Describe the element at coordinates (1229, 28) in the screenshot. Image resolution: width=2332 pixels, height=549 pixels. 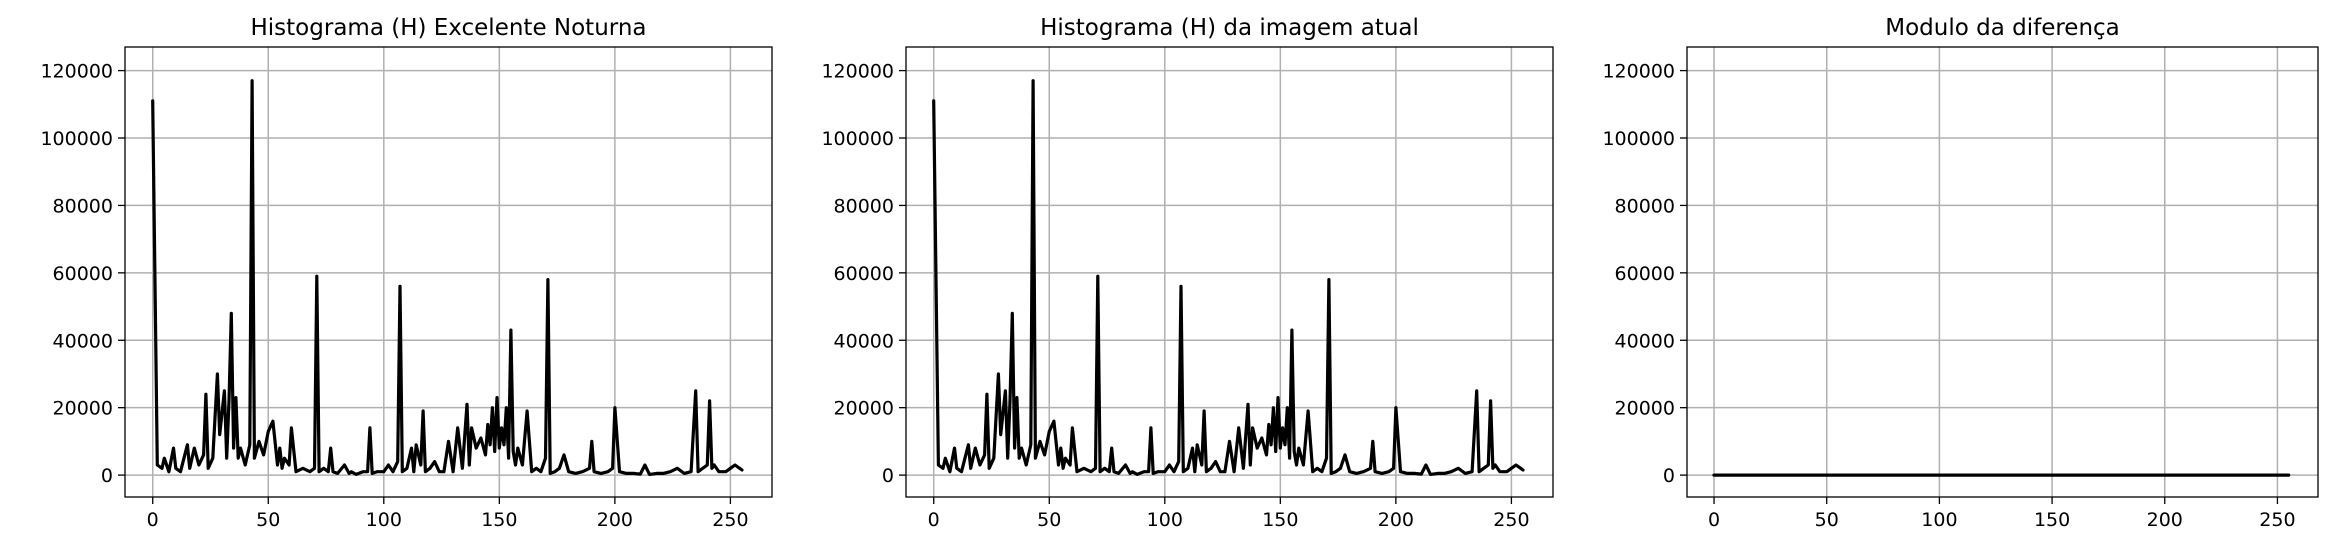
I see `chart-title: Histograma (H) da imagem atual` at that location.